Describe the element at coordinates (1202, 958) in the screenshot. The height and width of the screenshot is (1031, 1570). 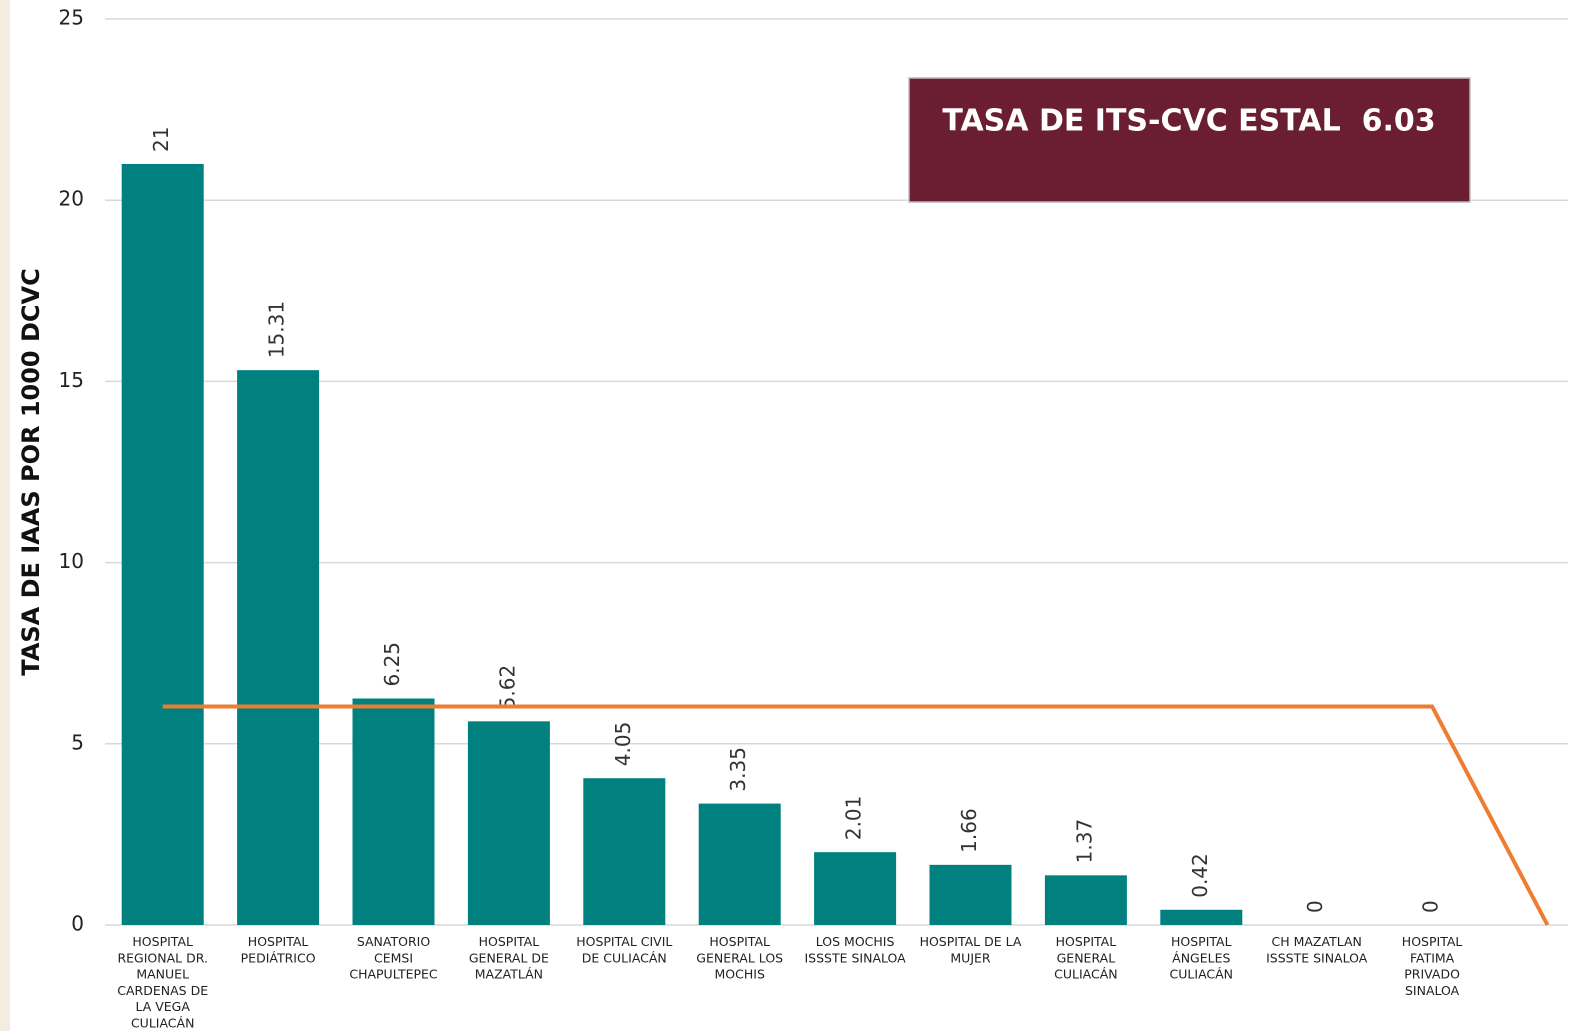
I see `x-tick-label: HOSPITAL ÁNGELES CULIACÁN` at that location.